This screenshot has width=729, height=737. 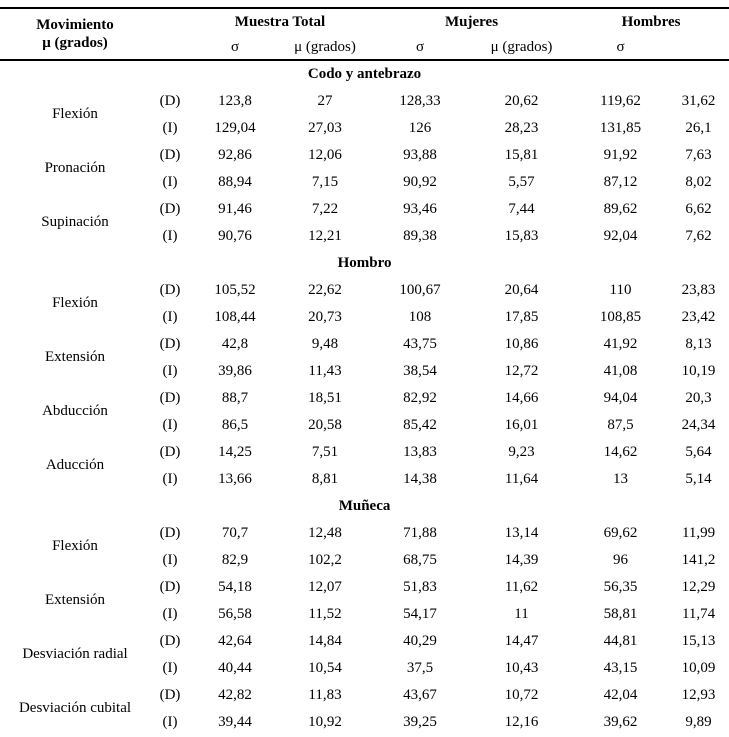 What do you see at coordinates (235, 721) in the screenshot?
I see `value-cell: 39,44` at bounding box center [235, 721].